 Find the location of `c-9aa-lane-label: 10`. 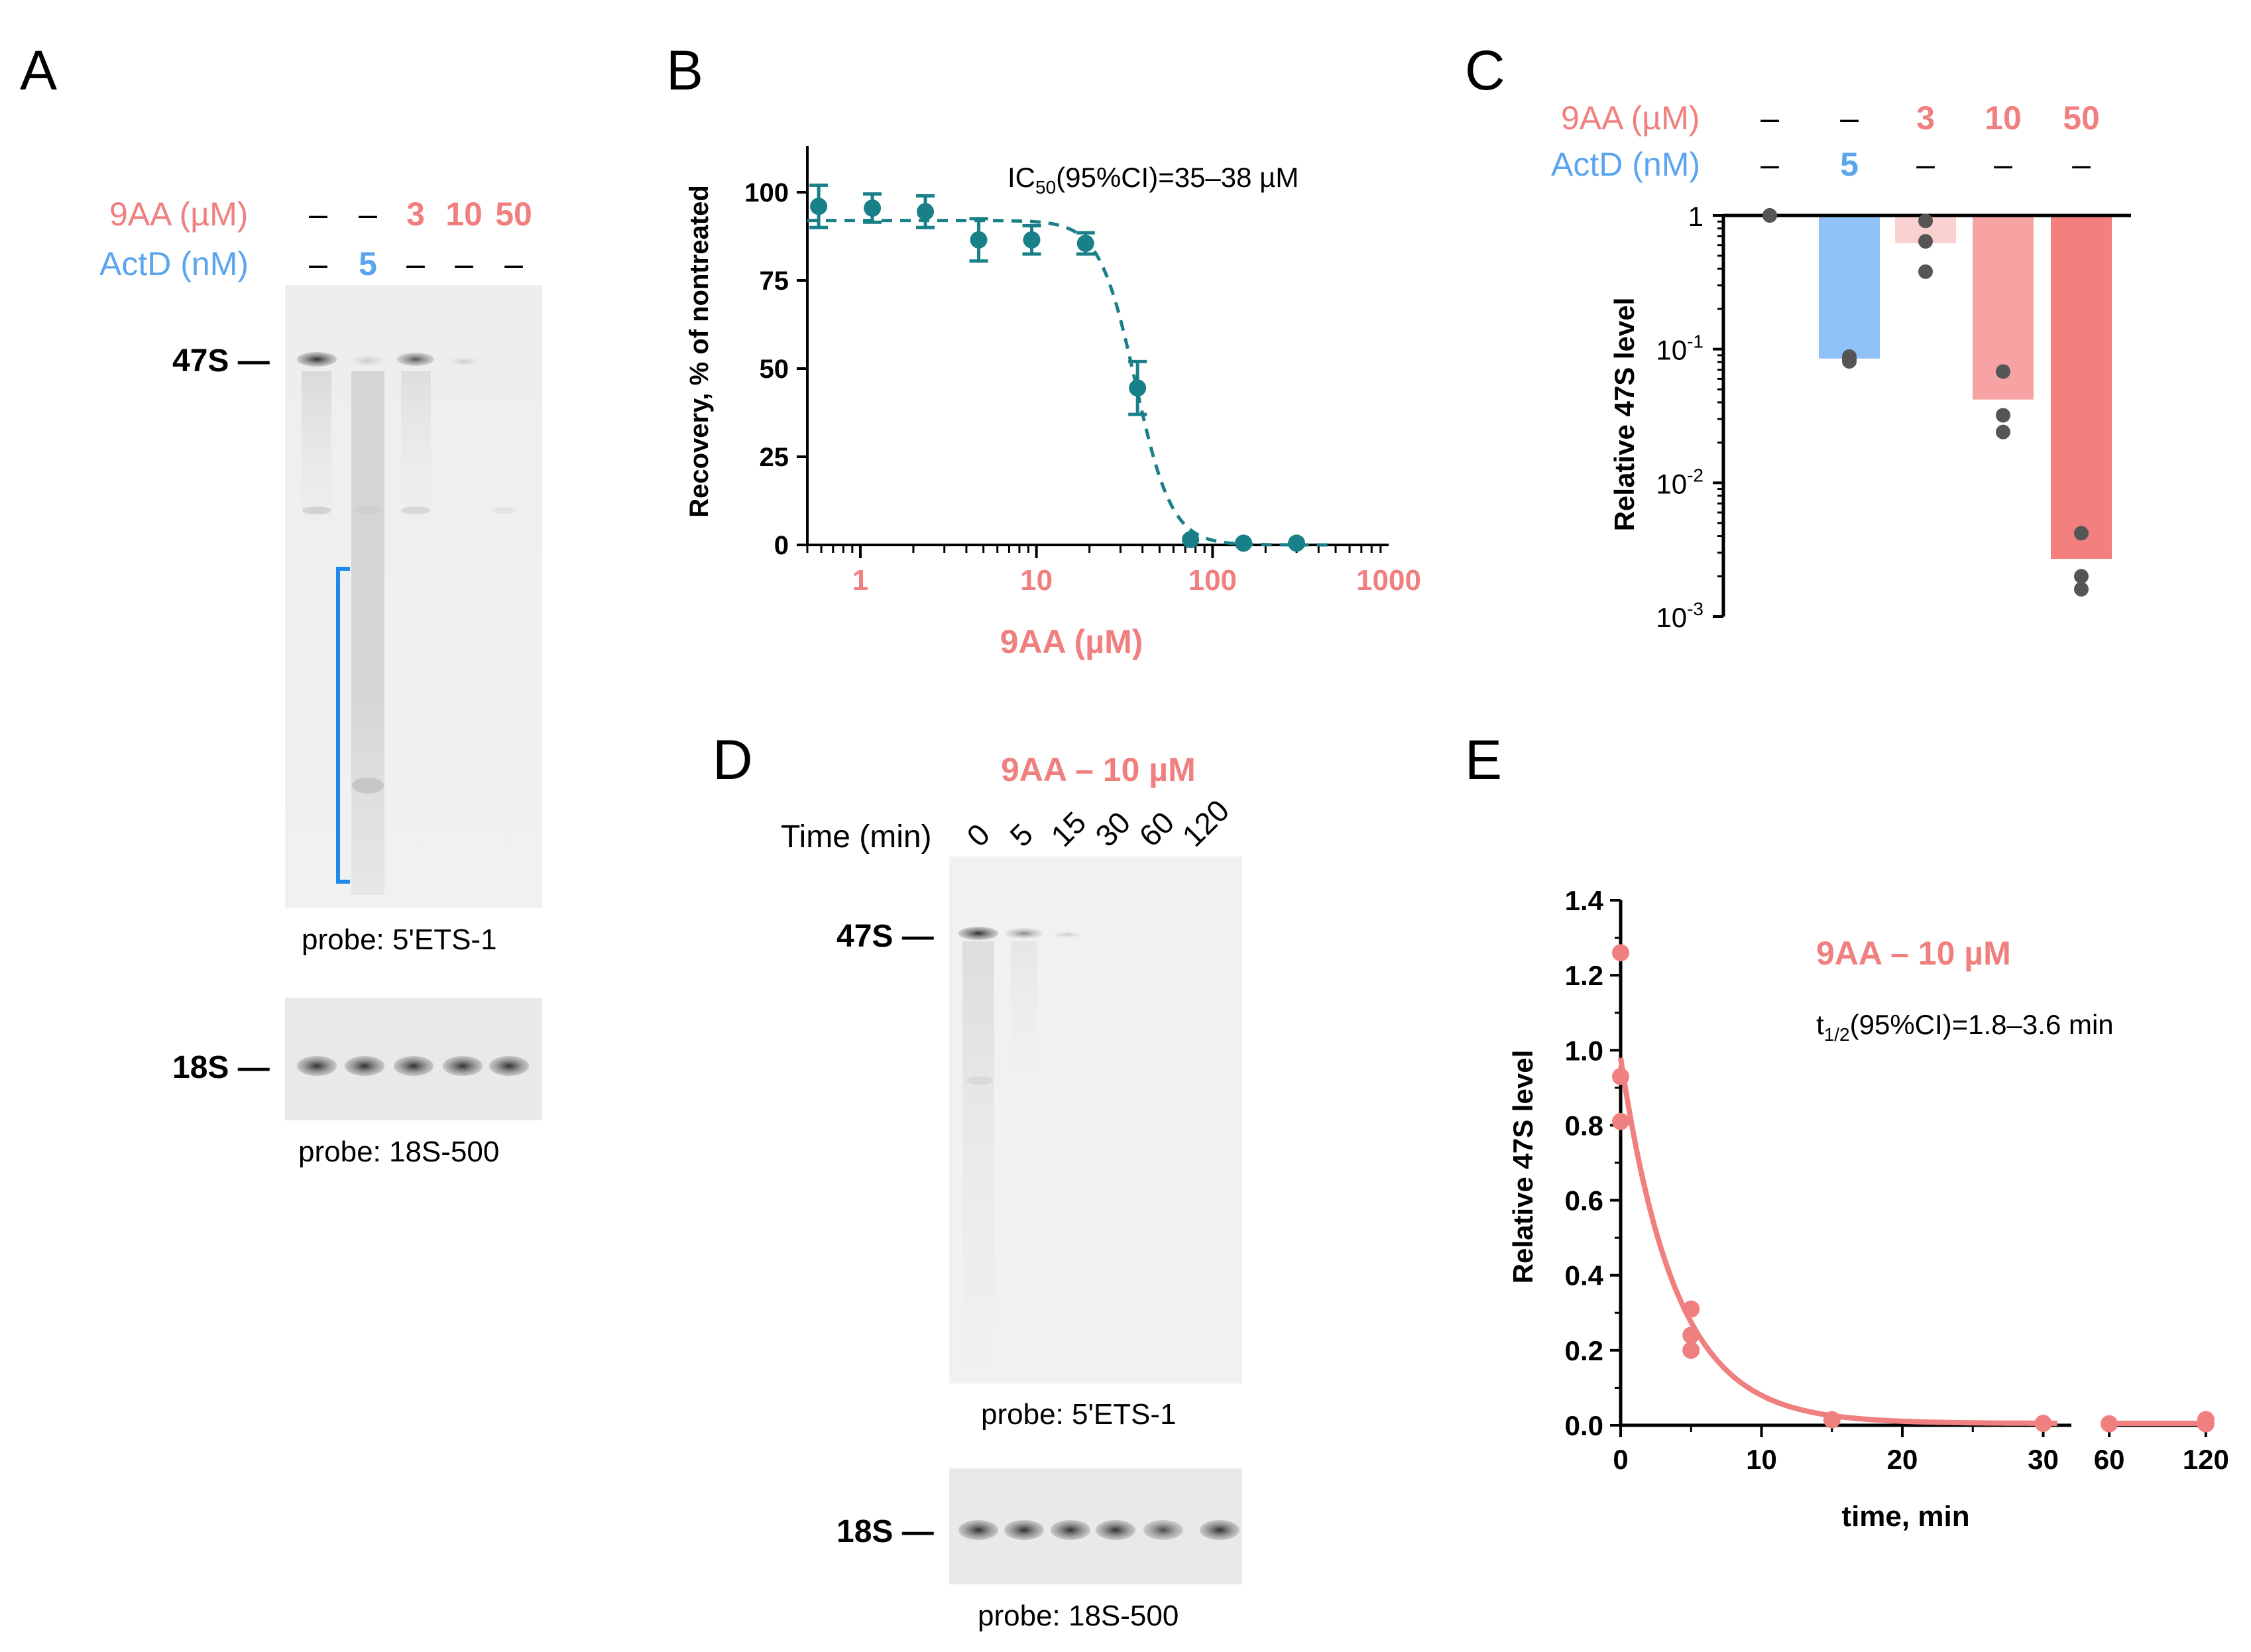

c-9aa-lane-label: 10 is located at coordinates (2004, 118).